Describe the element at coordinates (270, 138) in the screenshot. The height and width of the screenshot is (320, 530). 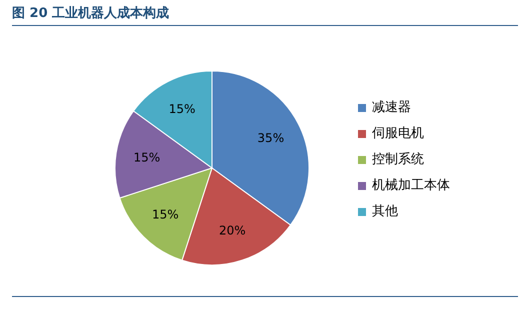
I see `data-label: 35%` at that location.